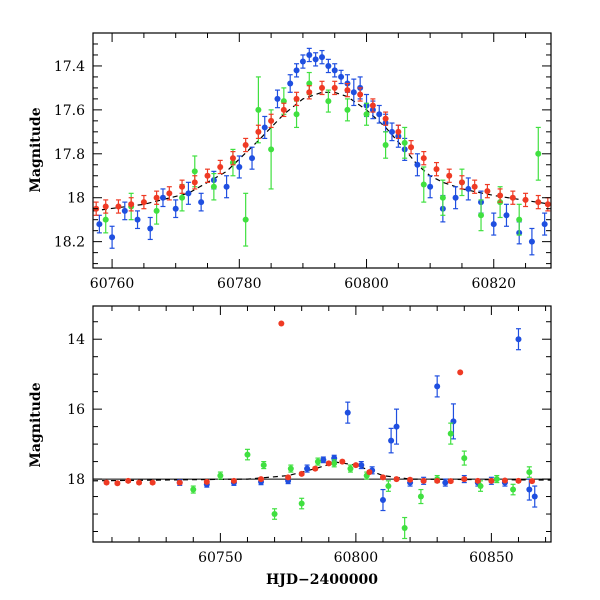 This screenshot has height=600, width=600. I want to click on y-tick-label: 17.4, so click(69, 67).